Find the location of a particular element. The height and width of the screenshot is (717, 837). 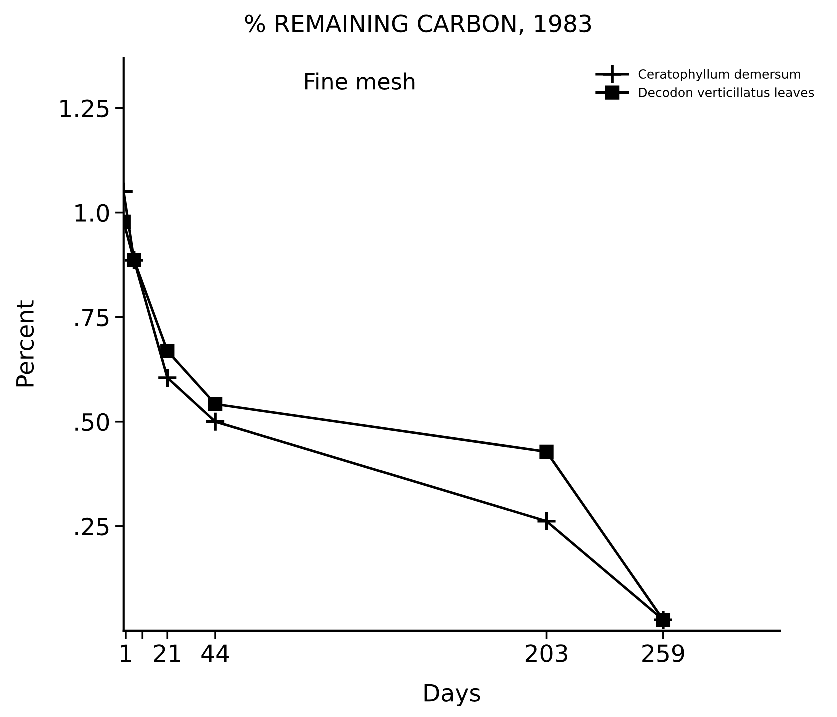

chart-title: % REMAINING CARBON, 1983 is located at coordinates (418, 25).